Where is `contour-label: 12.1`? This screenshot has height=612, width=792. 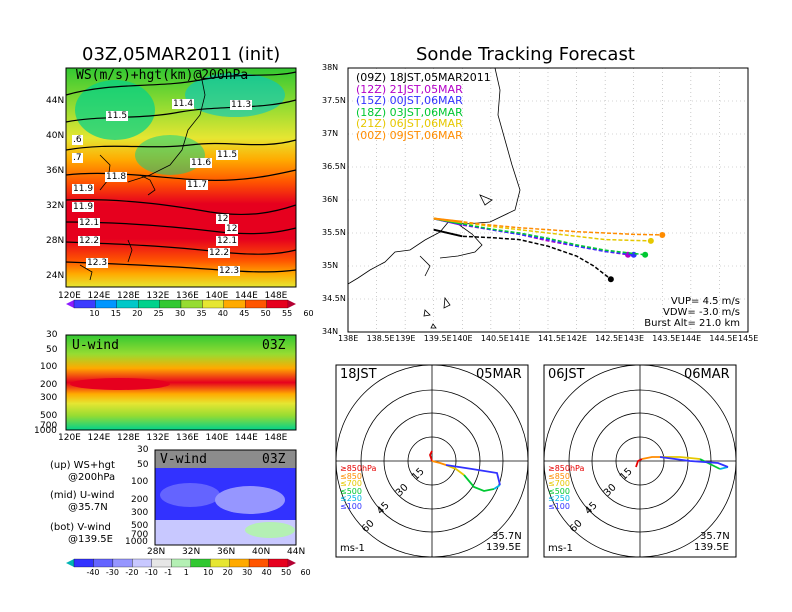
contour-label: 12.1 is located at coordinates (89, 223).